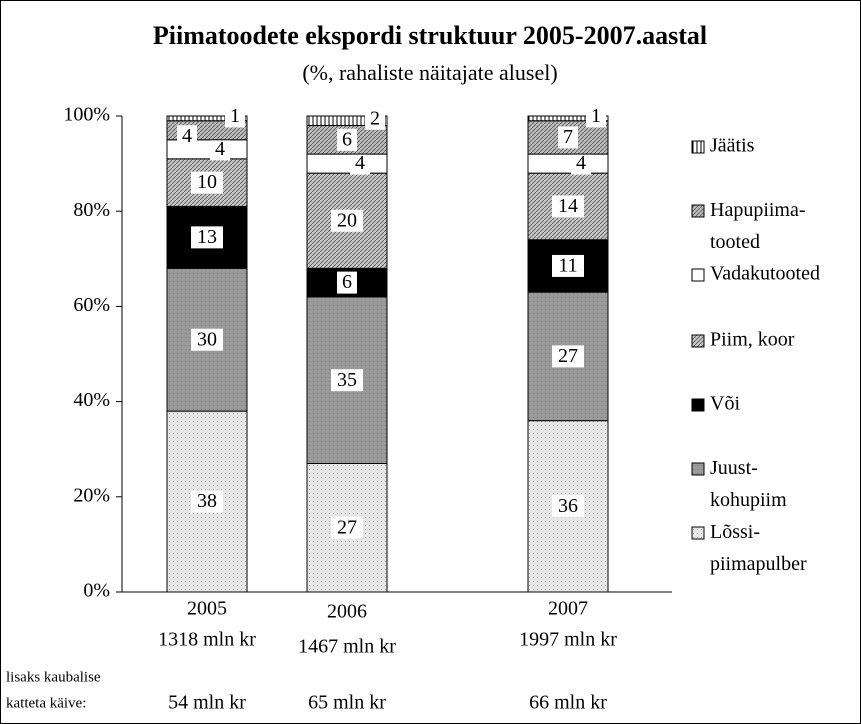 The image size is (861, 724). I want to click on extra-turnover: 66 mln kr, so click(568, 703).